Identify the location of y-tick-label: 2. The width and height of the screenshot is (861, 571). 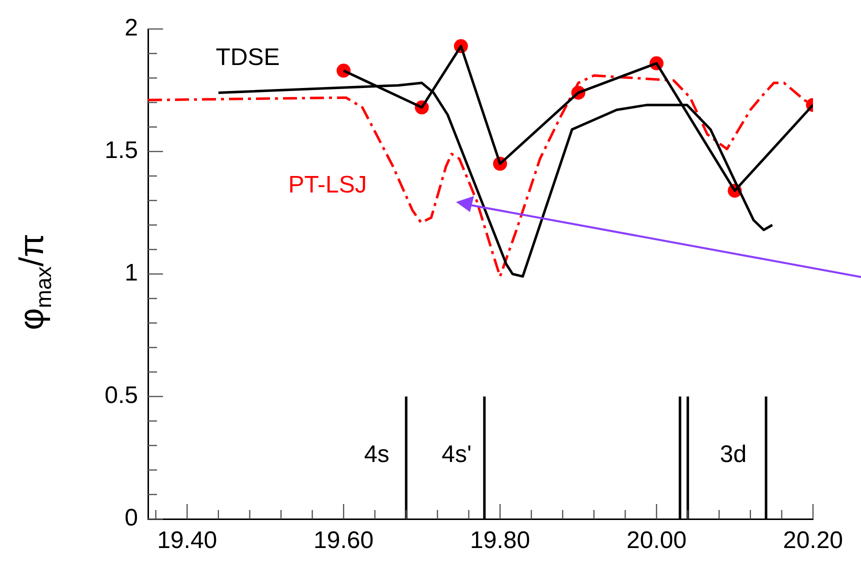
(131, 28).